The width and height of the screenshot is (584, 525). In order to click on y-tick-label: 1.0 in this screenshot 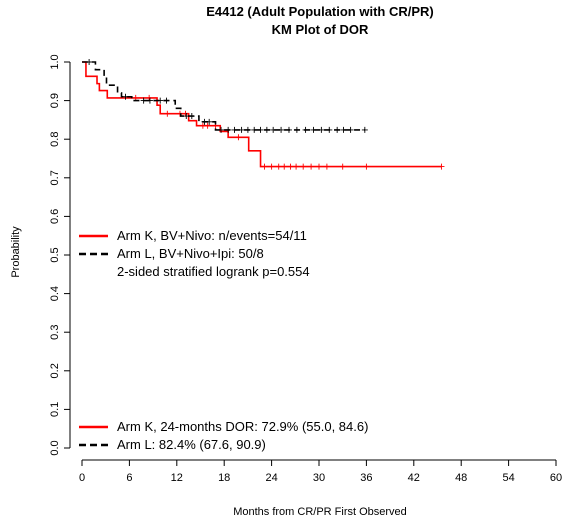, I will do `click(55, 61)`.